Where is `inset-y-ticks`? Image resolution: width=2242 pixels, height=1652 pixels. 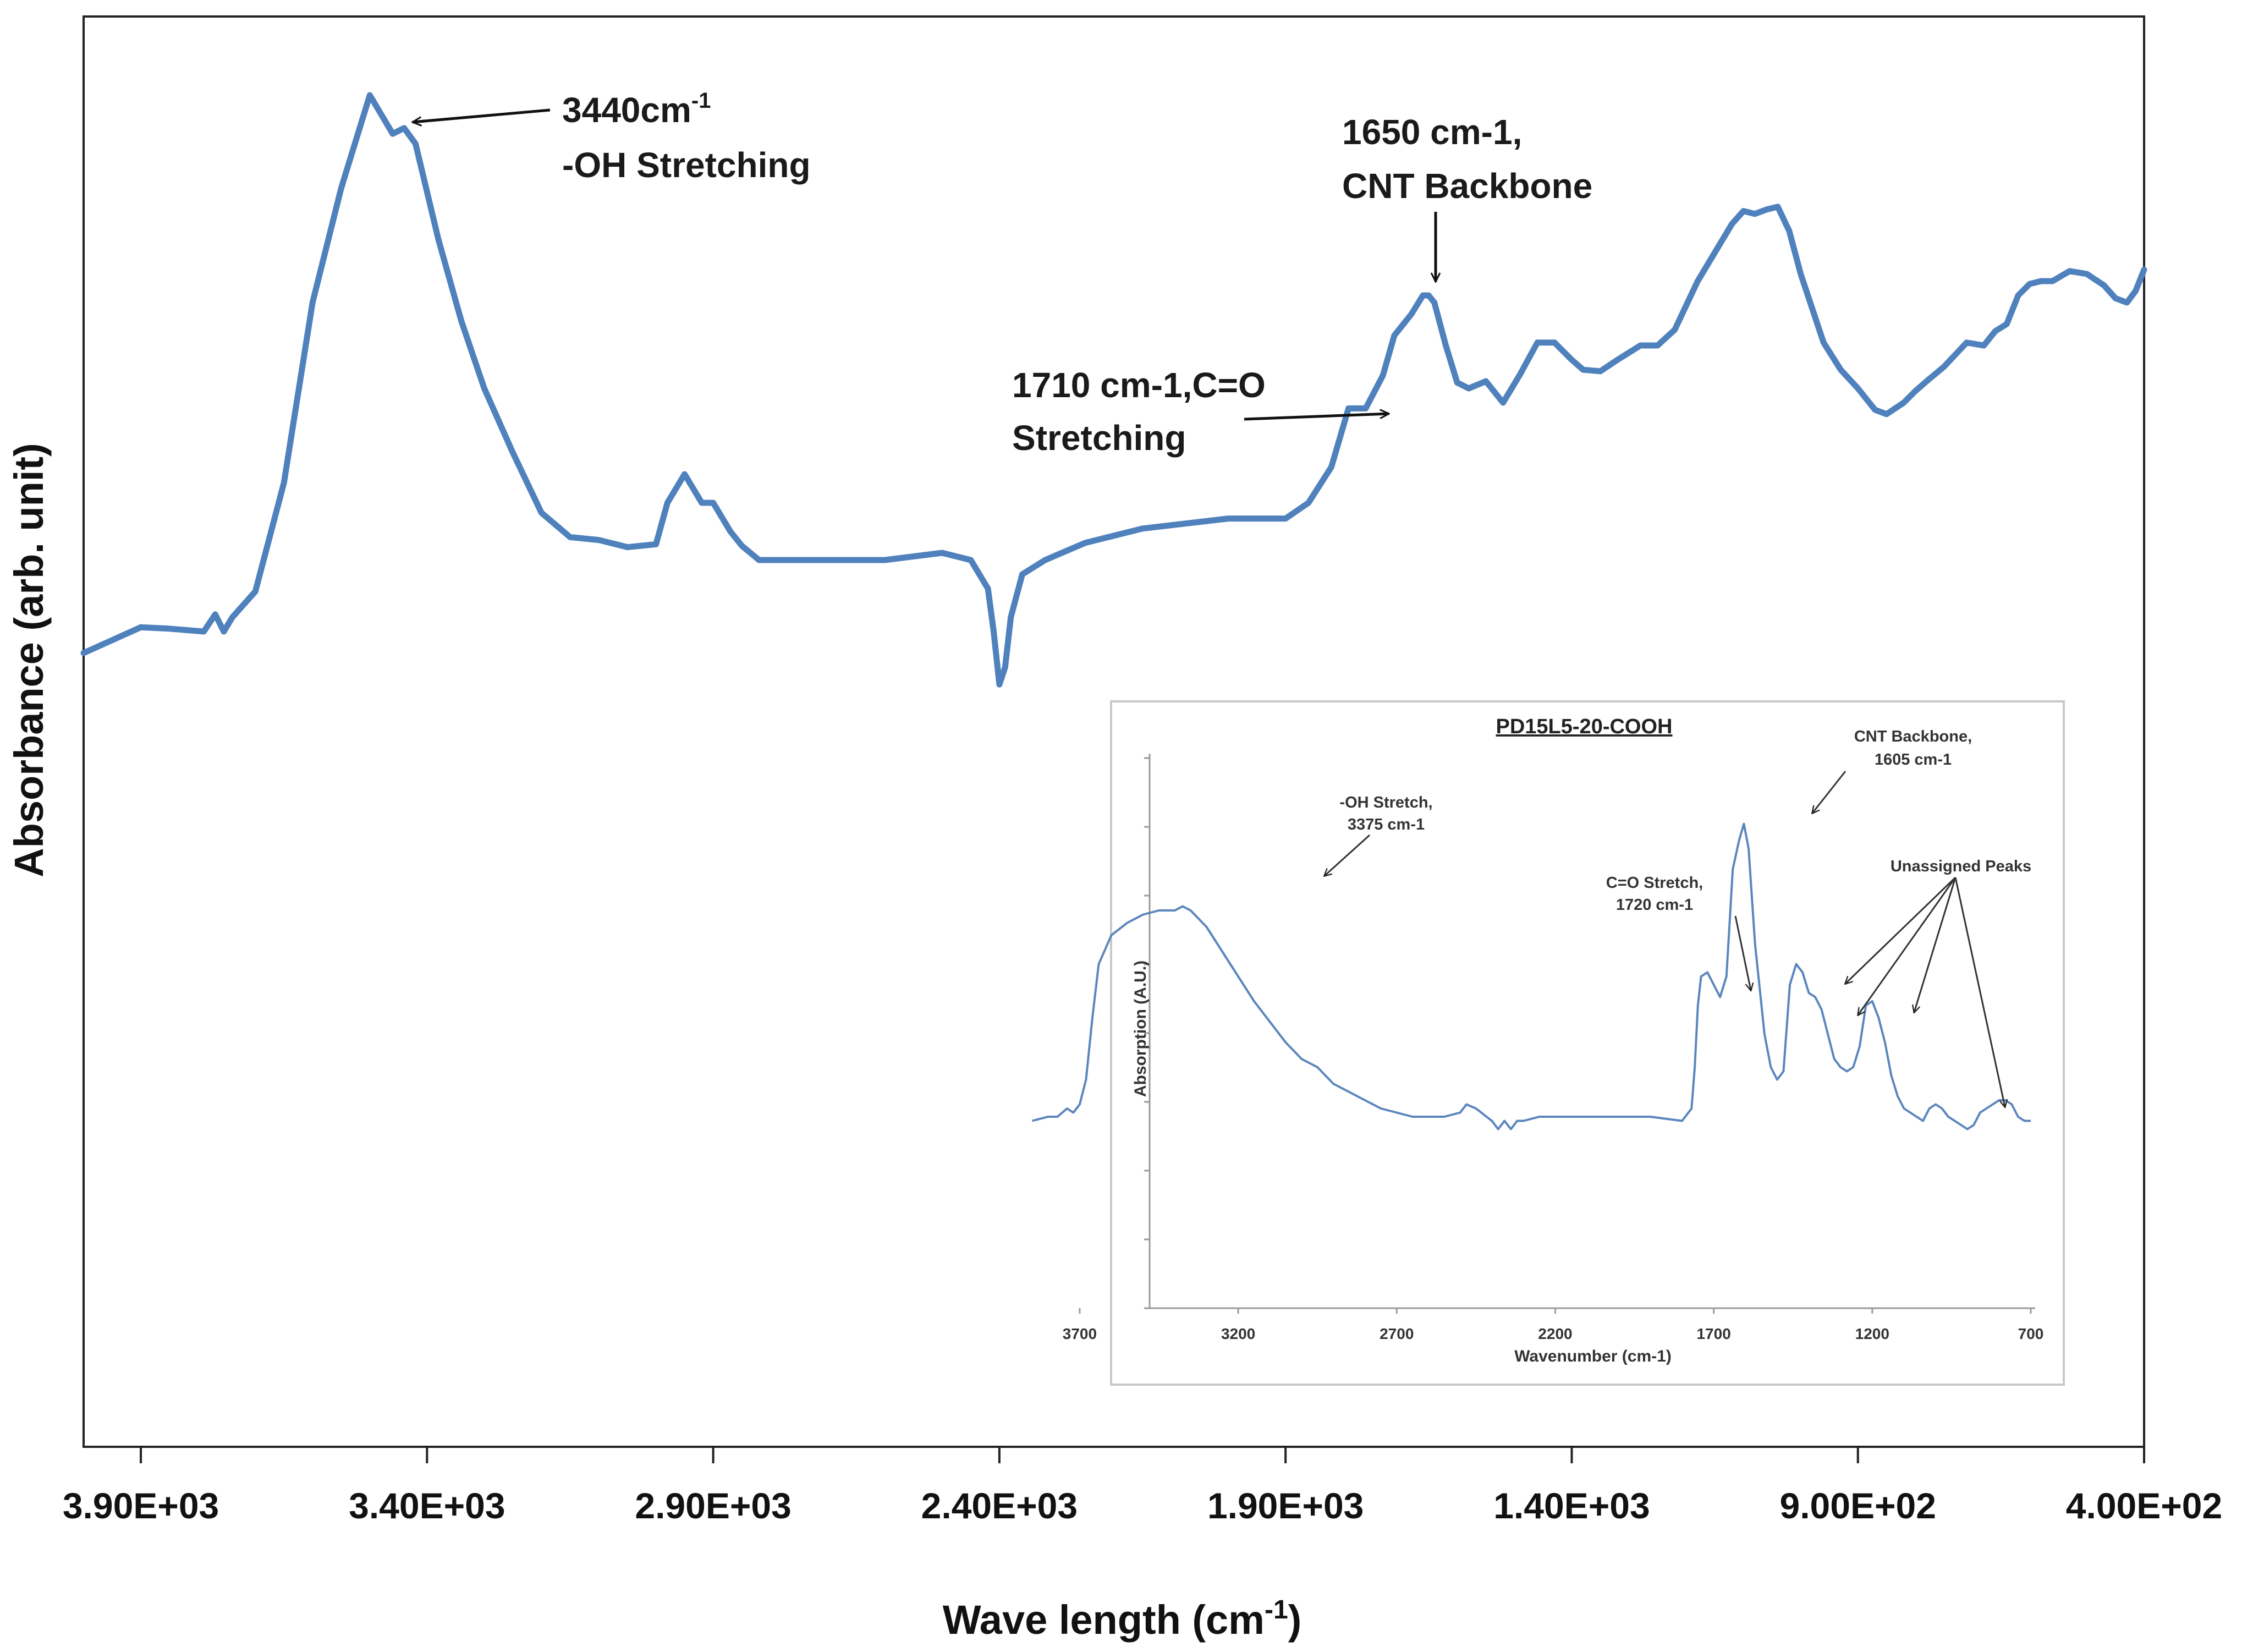
inset-y-ticks is located at coordinates (1147, 1033).